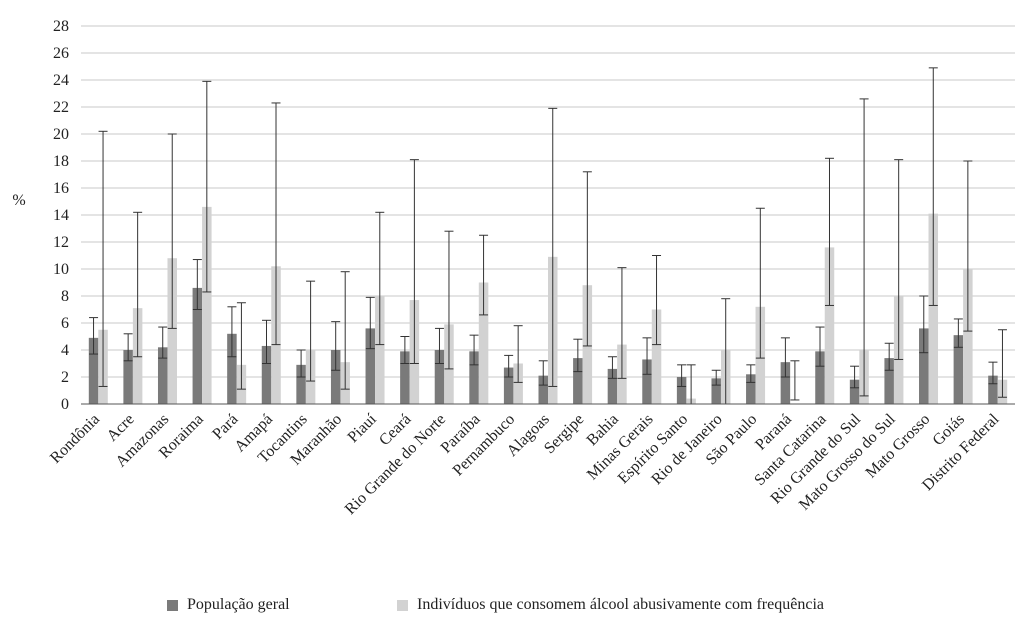 This screenshot has height=618, width=1015. Describe the element at coordinates (61, 107) in the screenshot. I see `y-tick-label: 22` at that location.